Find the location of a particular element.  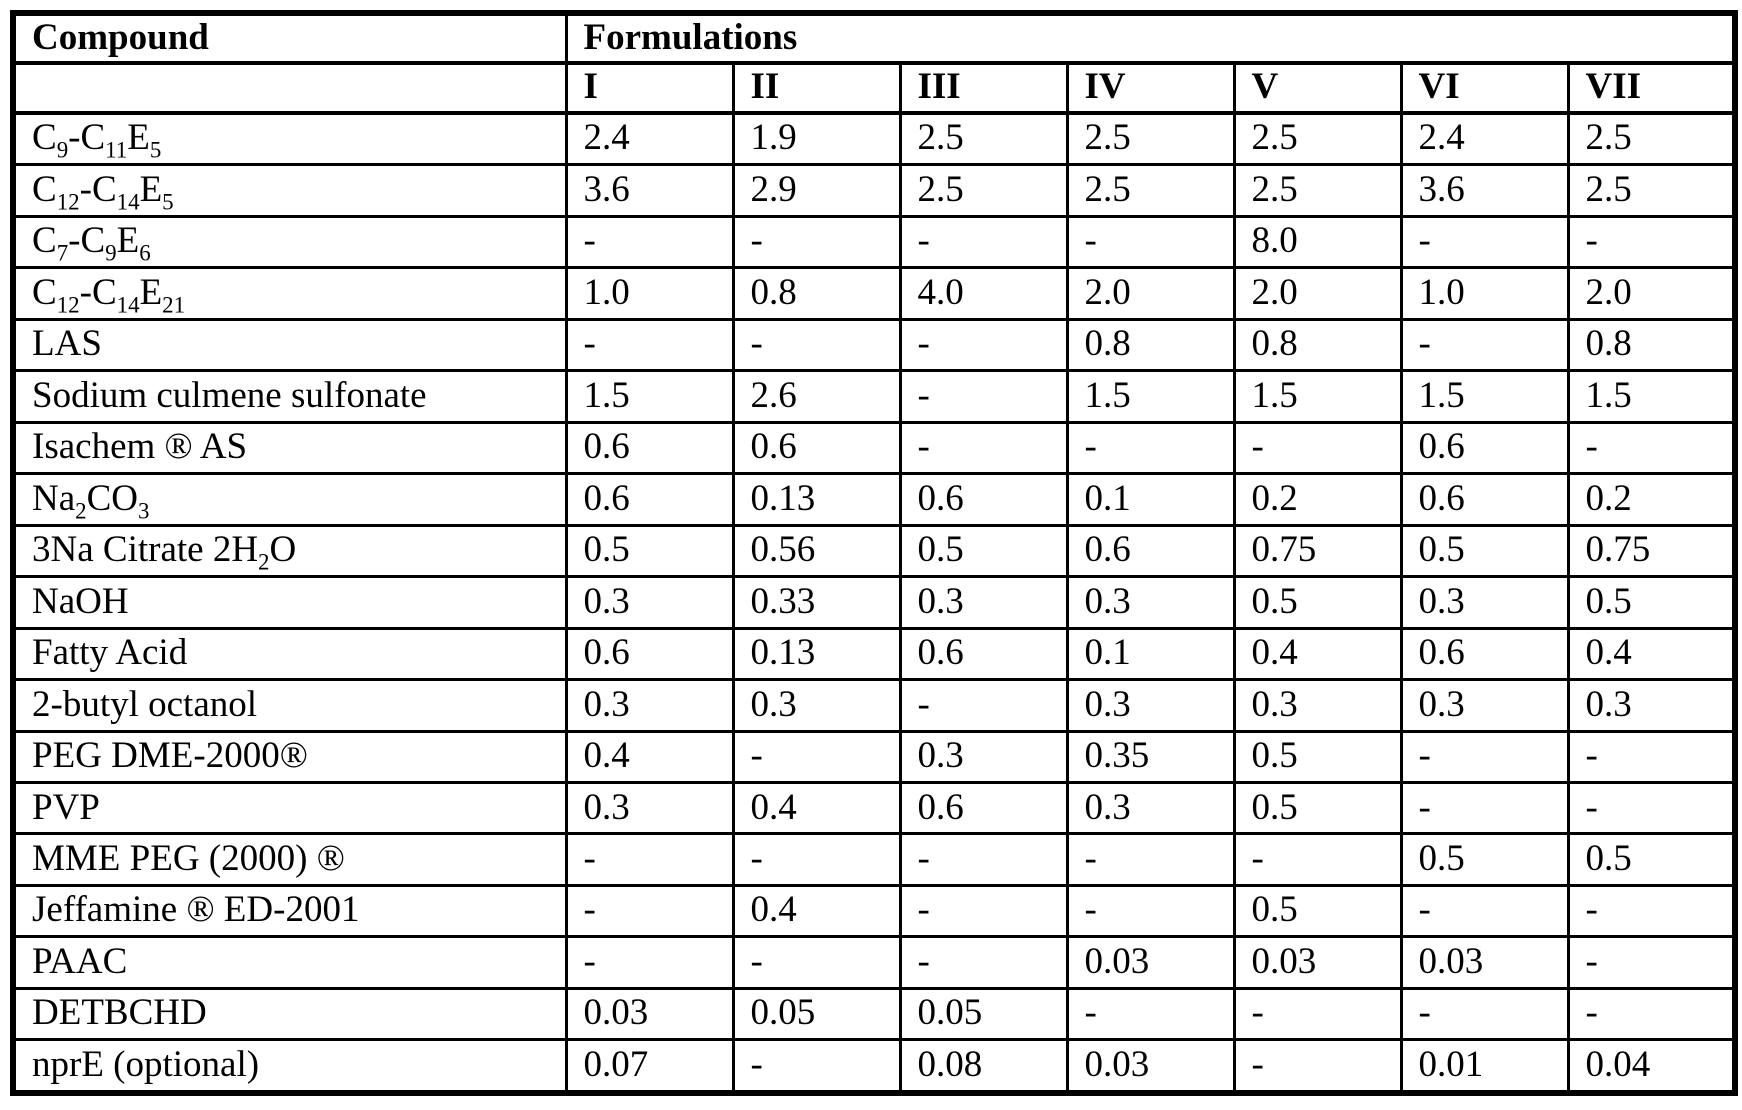

table-row: LAS - - -0.8 0.8-0.8 is located at coordinates (874, 345).